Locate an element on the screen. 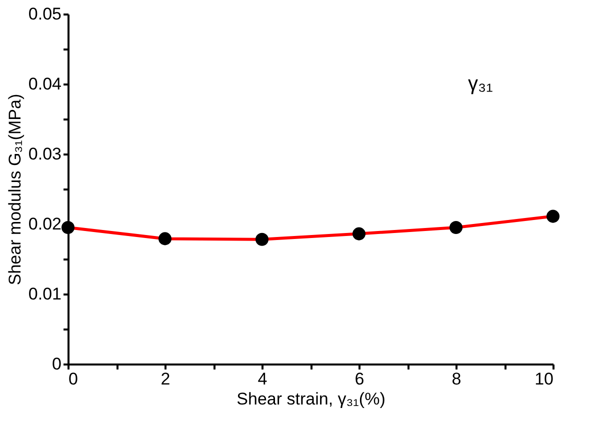 The image size is (601, 430). annotation: γ₃₁ is located at coordinates (481, 84).